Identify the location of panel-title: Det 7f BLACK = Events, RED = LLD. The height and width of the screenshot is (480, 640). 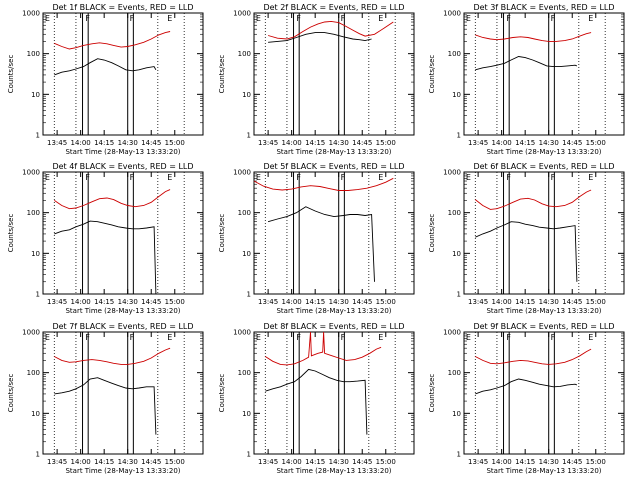
(122, 326).